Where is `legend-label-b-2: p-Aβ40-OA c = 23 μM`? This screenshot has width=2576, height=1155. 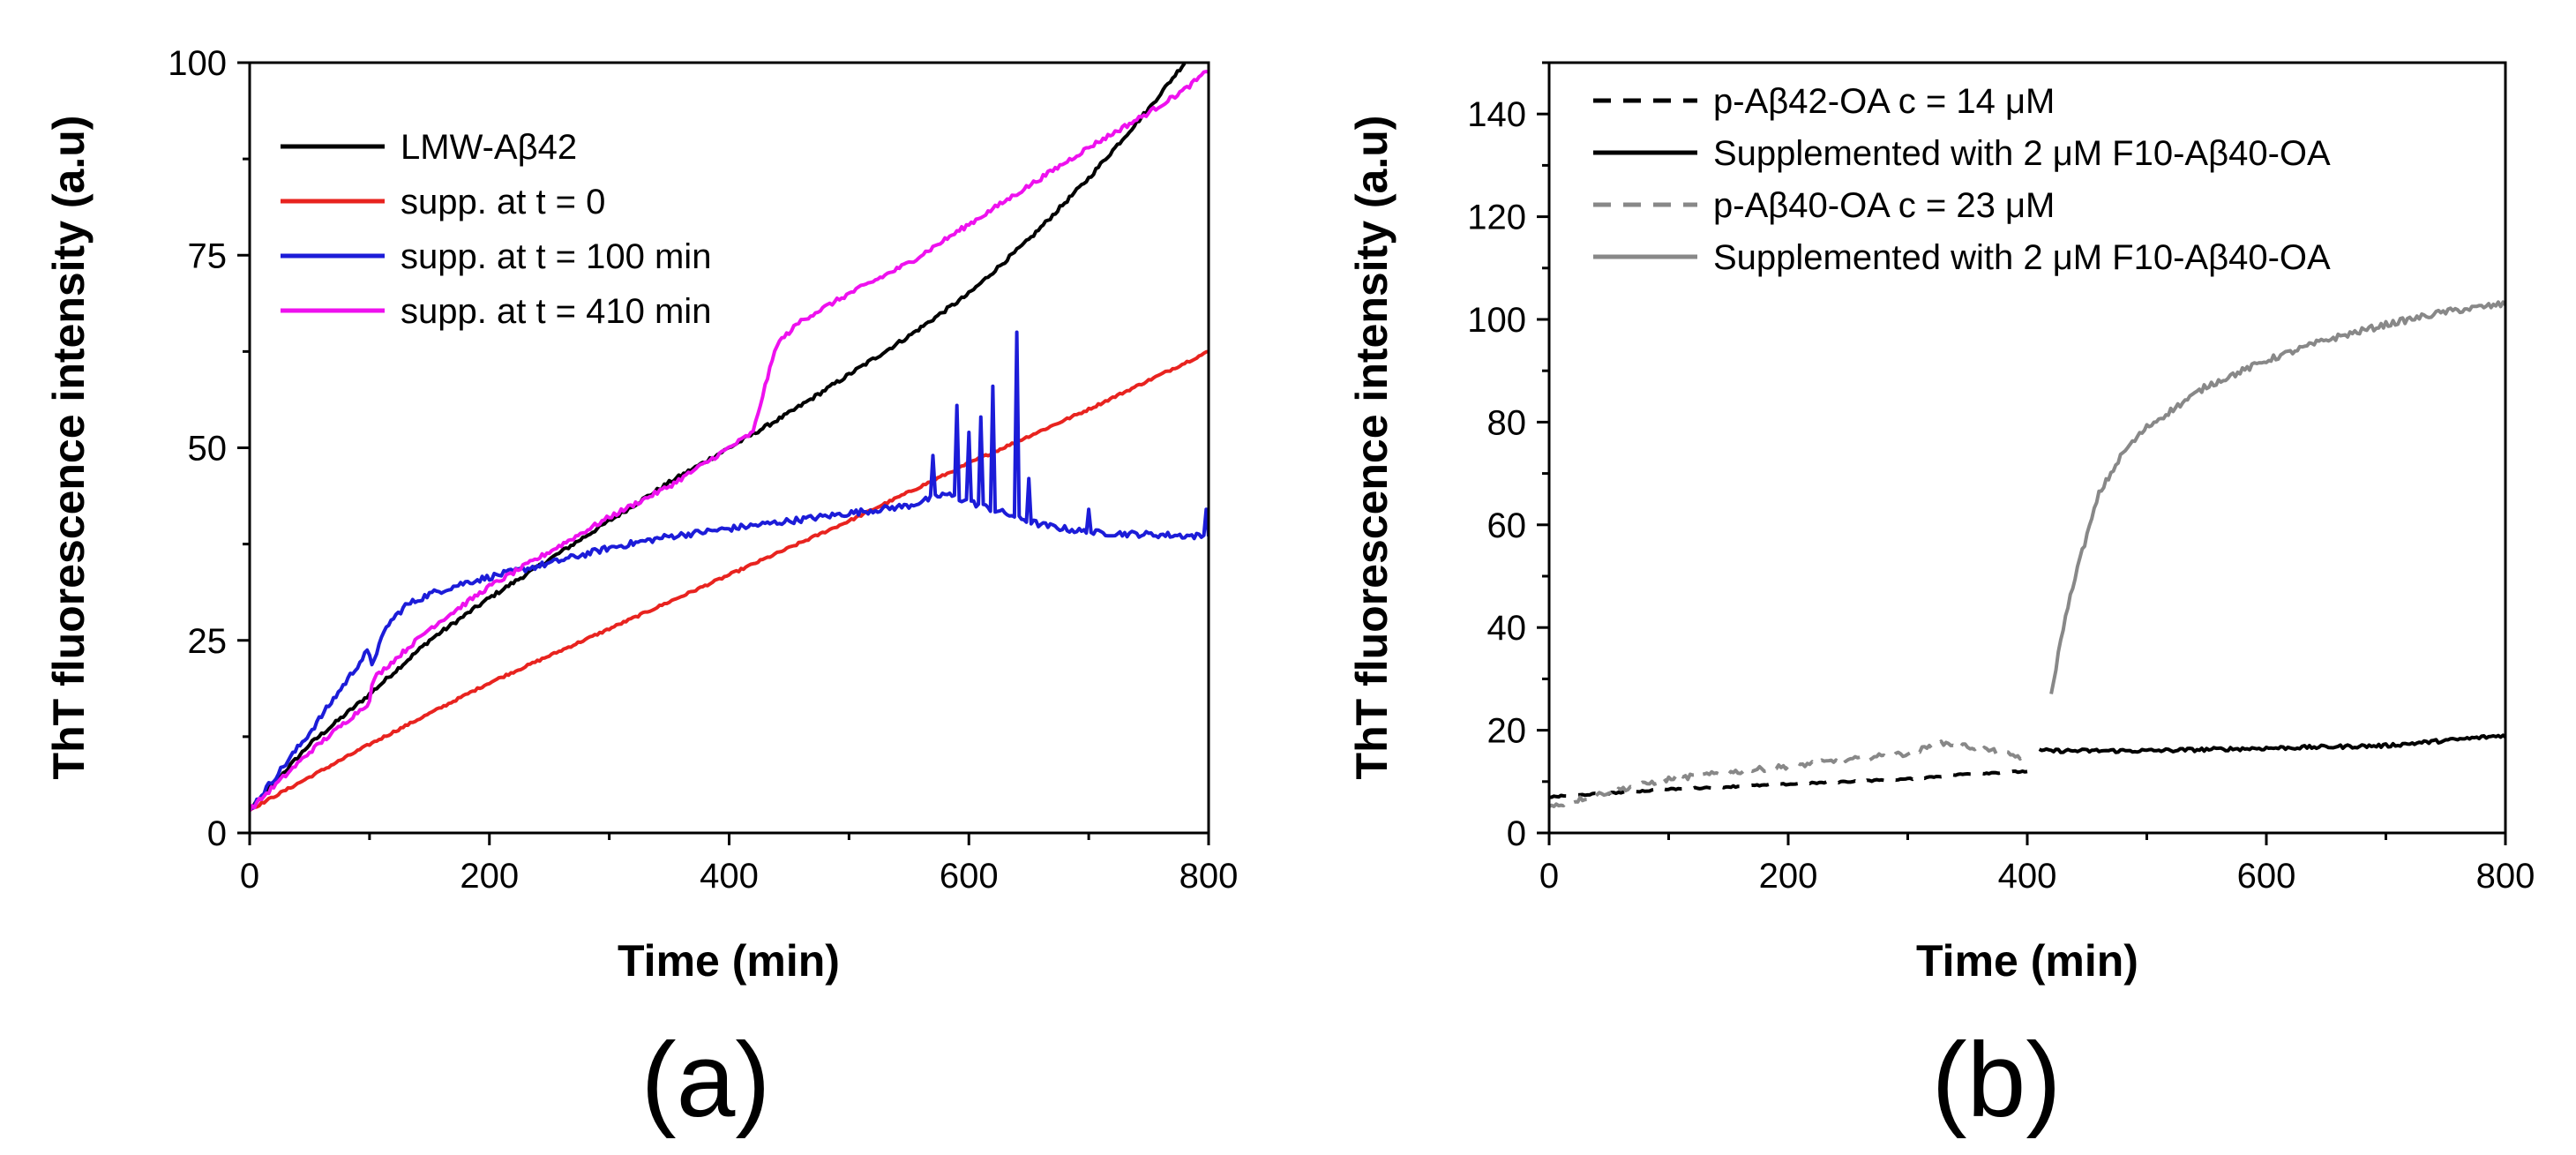
legend-label-b-2: p-Aβ40-OA c = 23 μM is located at coordinates (1884, 205).